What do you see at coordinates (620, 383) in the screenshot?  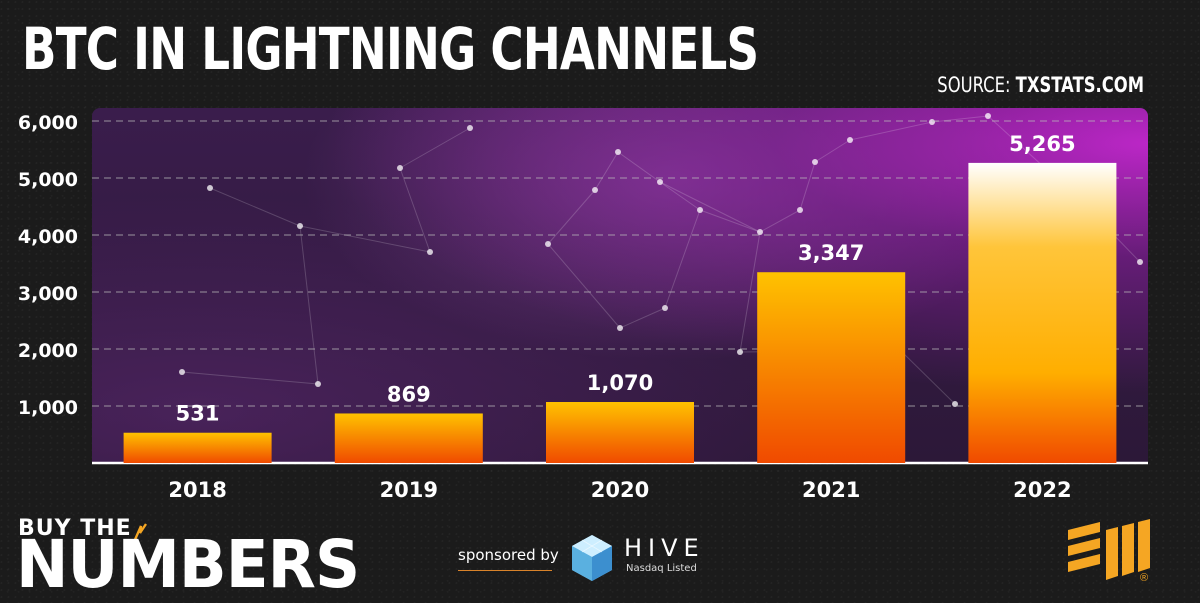 I see `bar-value-label: 1,070` at bounding box center [620, 383].